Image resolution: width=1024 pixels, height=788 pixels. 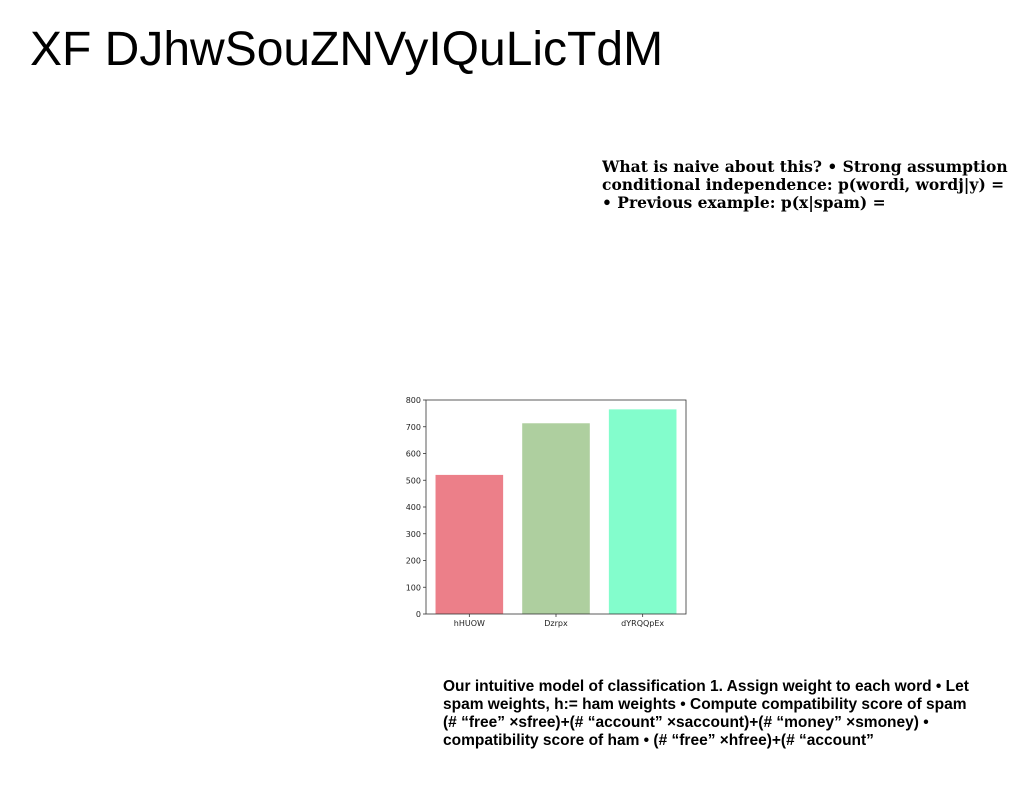 I want to click on y-tick-label: 800, so click(x=413, y=400).